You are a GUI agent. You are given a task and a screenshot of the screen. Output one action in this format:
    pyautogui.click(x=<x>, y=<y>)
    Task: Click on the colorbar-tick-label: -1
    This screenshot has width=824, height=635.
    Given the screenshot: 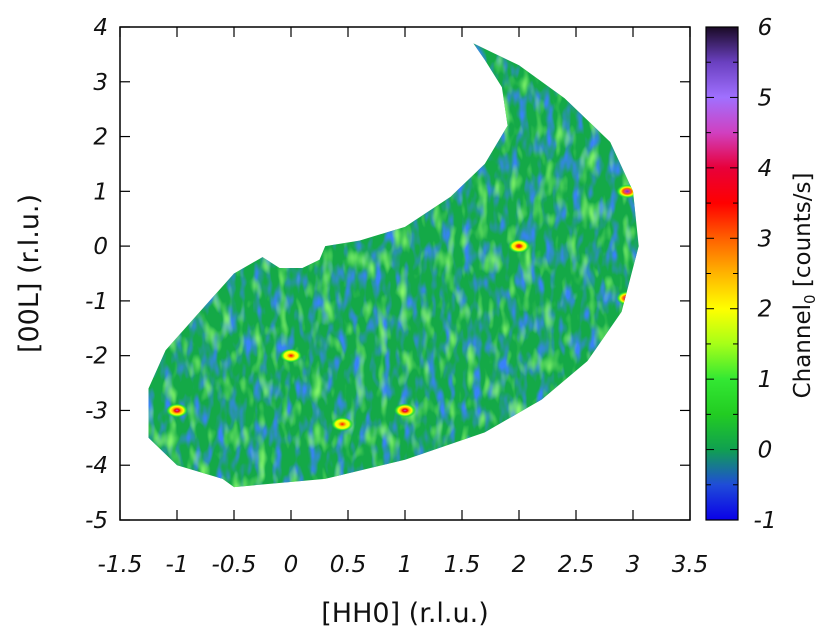 What is the action you would take?
    pyautogui.click(x=765, y=521)
    